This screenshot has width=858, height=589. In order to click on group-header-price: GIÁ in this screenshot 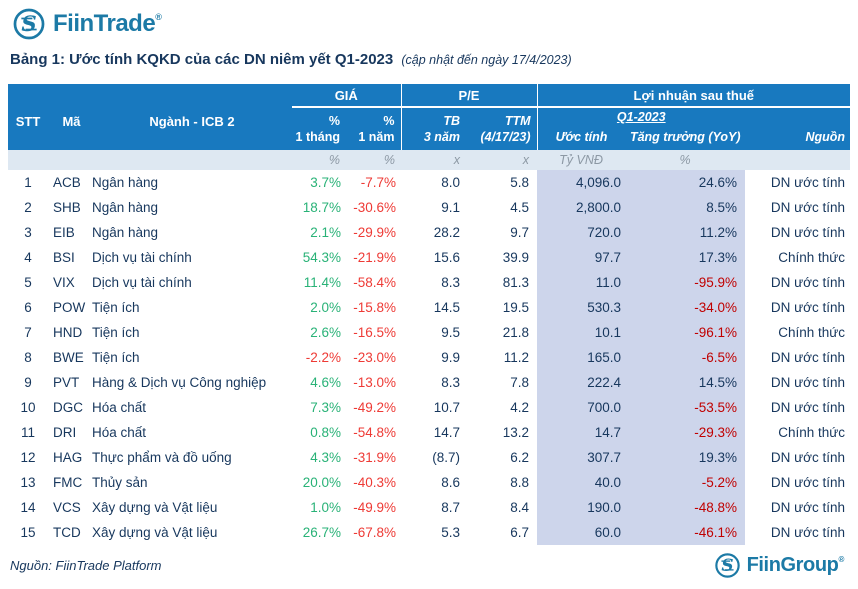, I will do `click(346, 96)`.